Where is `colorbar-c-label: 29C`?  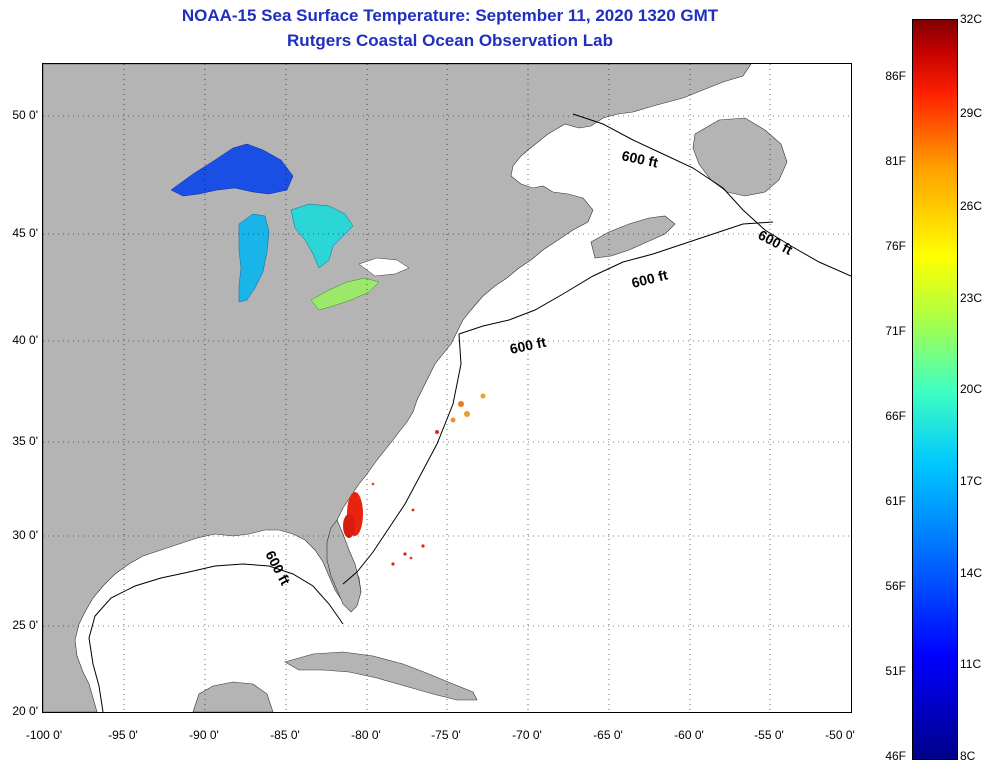 colorbar-c-label: 29C is located at coordinates (971, 113).